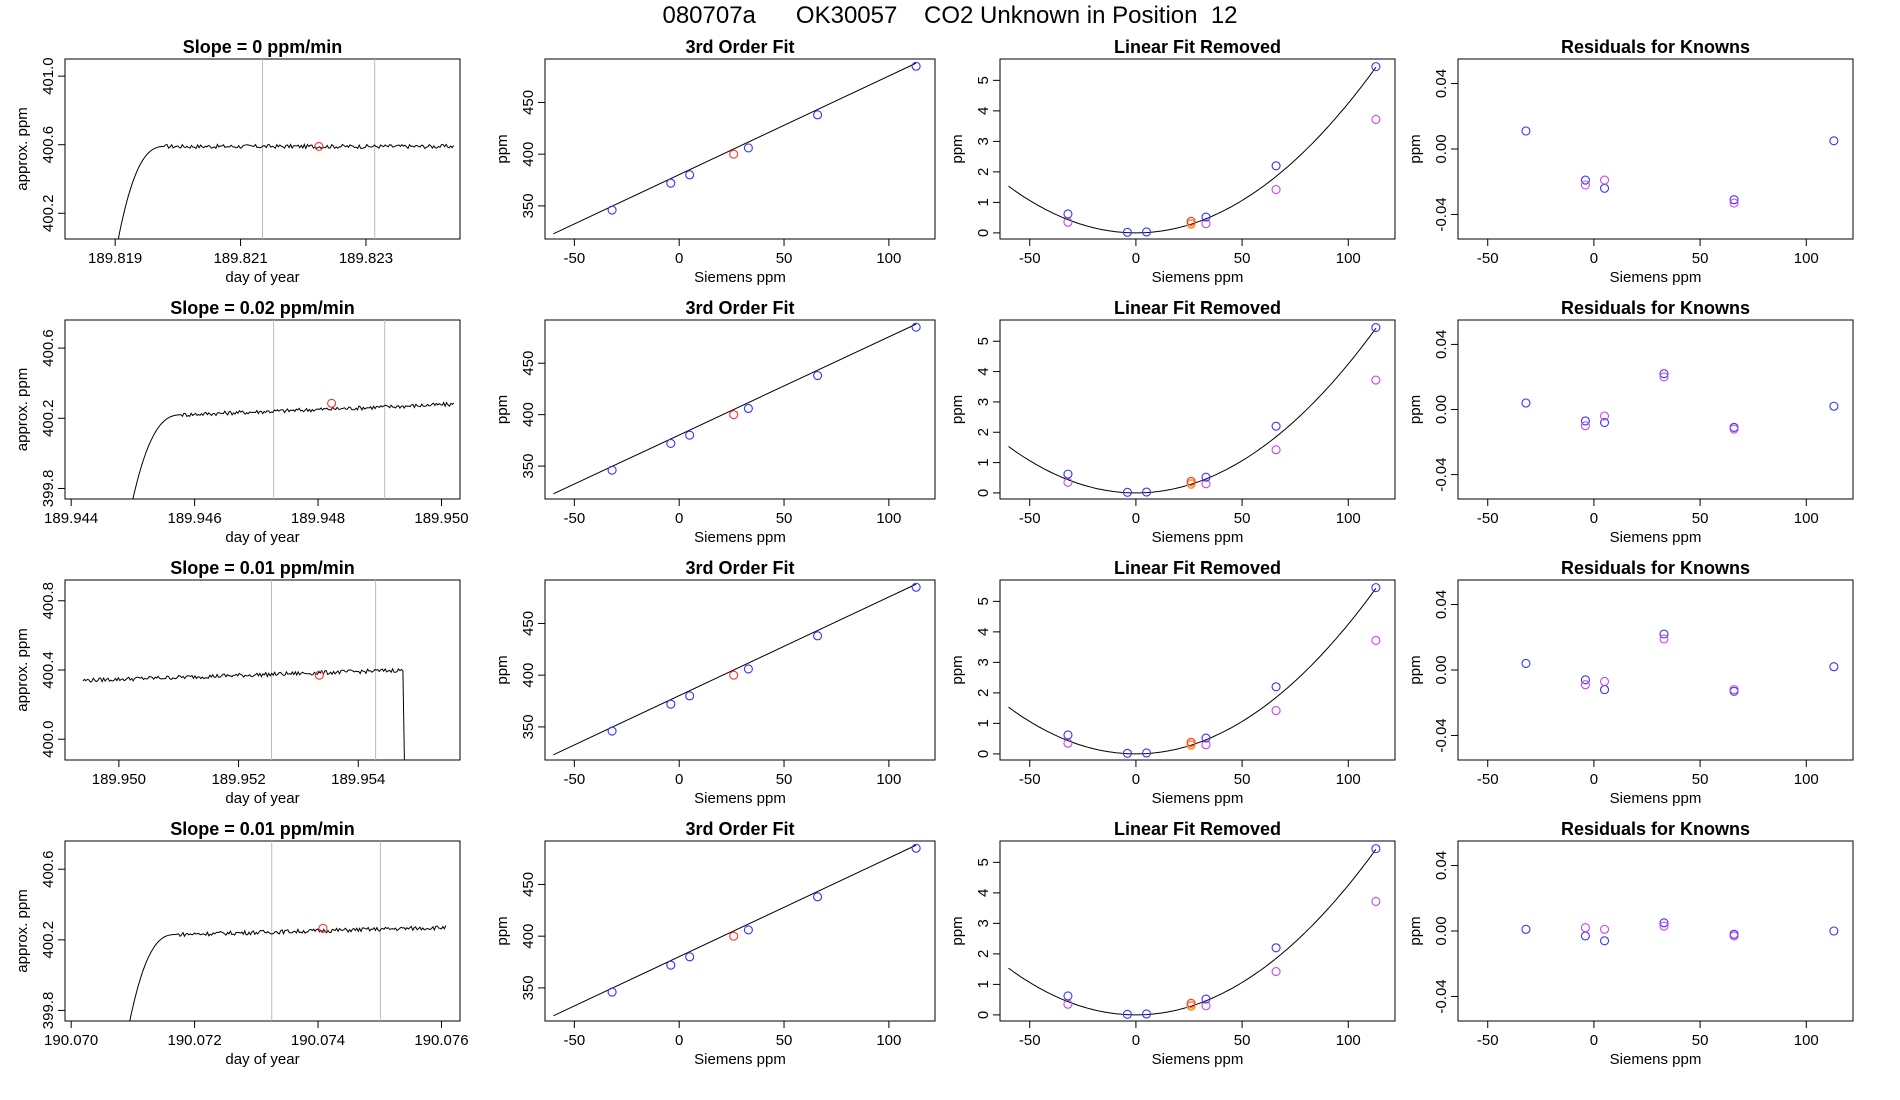  What do you see at coordinates (318, 1040) in the screenshot?
I see `x-tick-label: 190.074` at bounding box center [318, 1040].